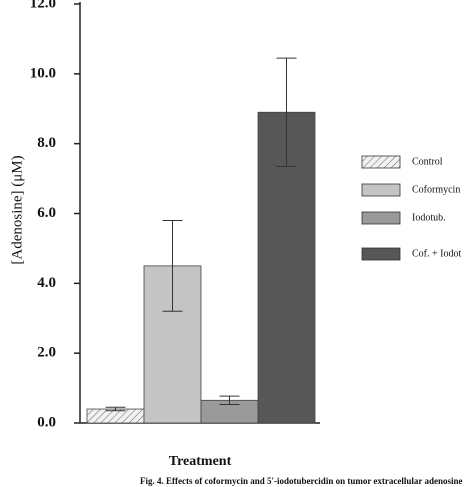  What do you see at coordinates (436, 253) in the screenshot?
I see `legend-label: Cof. + Iodot` at bounding box center [436, 253].